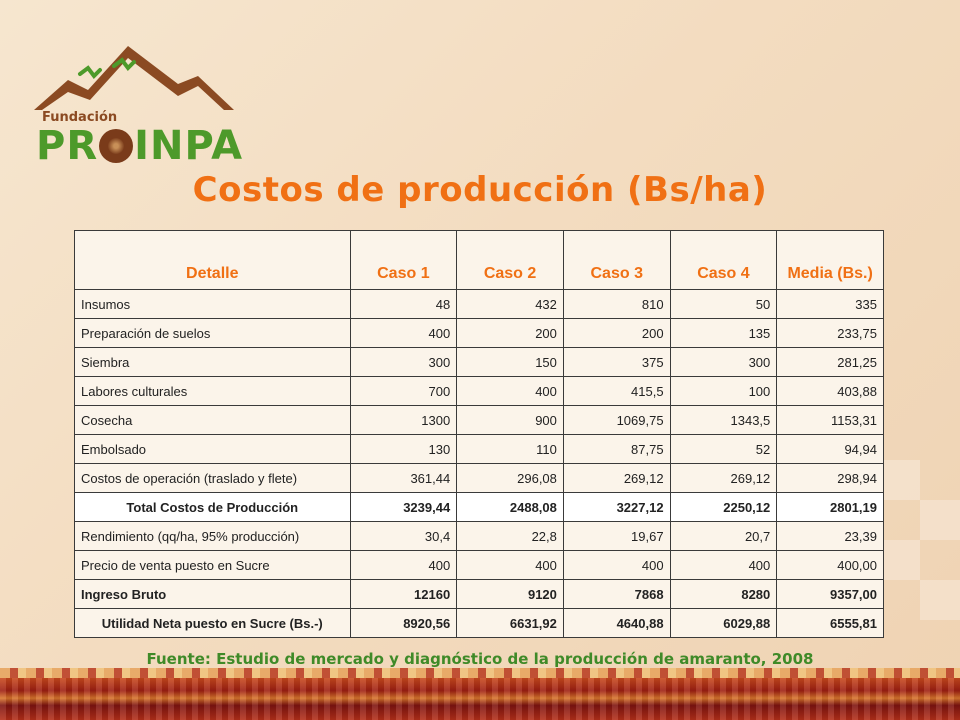 The image size is (960, 720). I want to click on row-label: Siembra, so click(212, 362).